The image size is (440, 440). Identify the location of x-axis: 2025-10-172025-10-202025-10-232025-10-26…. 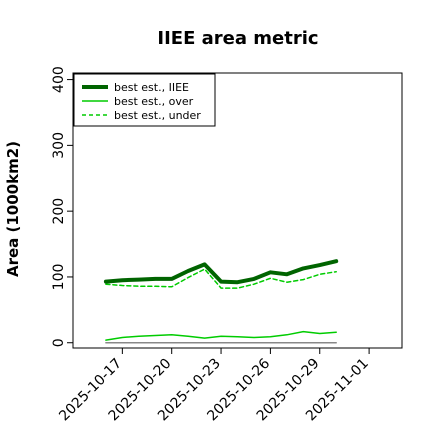
(214, 386).